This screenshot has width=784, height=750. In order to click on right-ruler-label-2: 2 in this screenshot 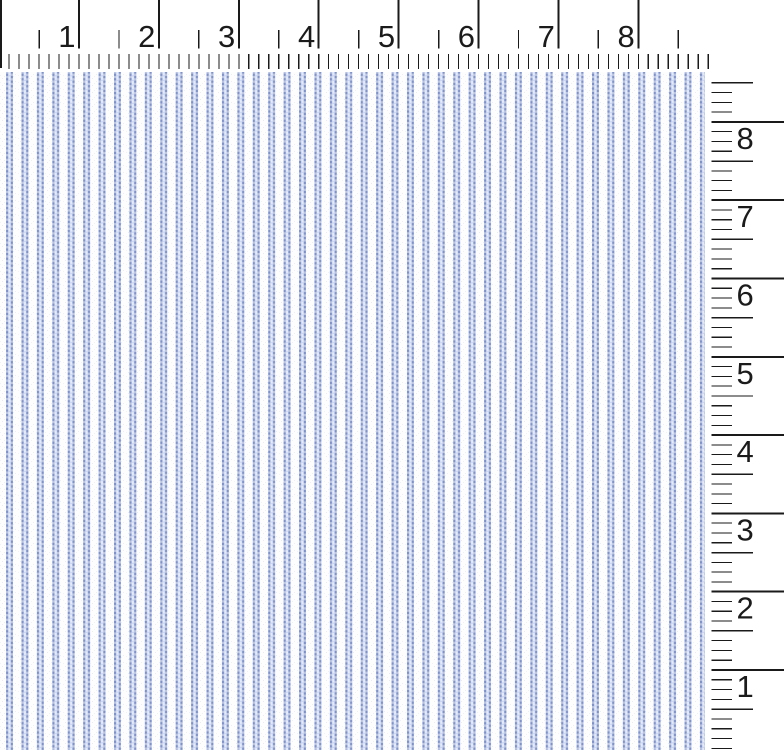, I will do `click(745, 608)`.